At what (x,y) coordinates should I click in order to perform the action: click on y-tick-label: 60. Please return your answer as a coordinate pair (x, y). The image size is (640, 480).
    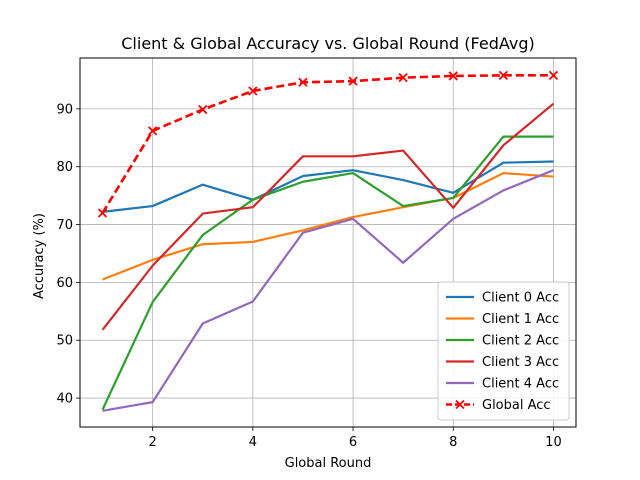
    Looking at the image, I should click on (64, 283).